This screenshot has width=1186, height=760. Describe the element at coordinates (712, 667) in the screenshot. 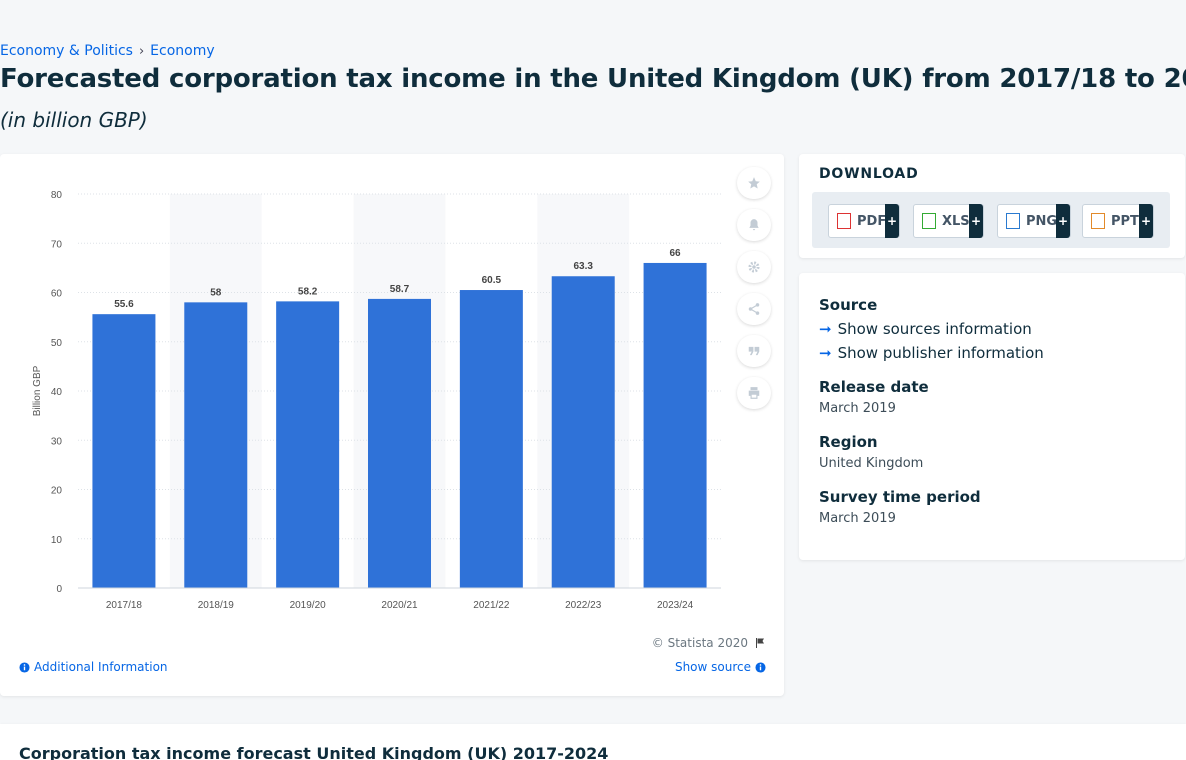

I see `show-source-label: Show source` at that location.